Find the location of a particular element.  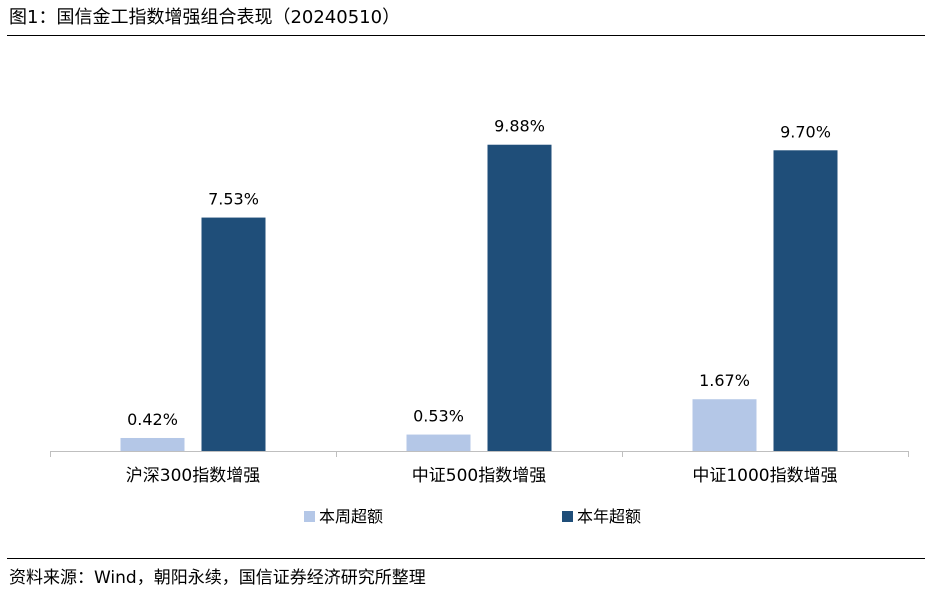

category-label: 中证500指数增强 is located at coordinates (479, 476).